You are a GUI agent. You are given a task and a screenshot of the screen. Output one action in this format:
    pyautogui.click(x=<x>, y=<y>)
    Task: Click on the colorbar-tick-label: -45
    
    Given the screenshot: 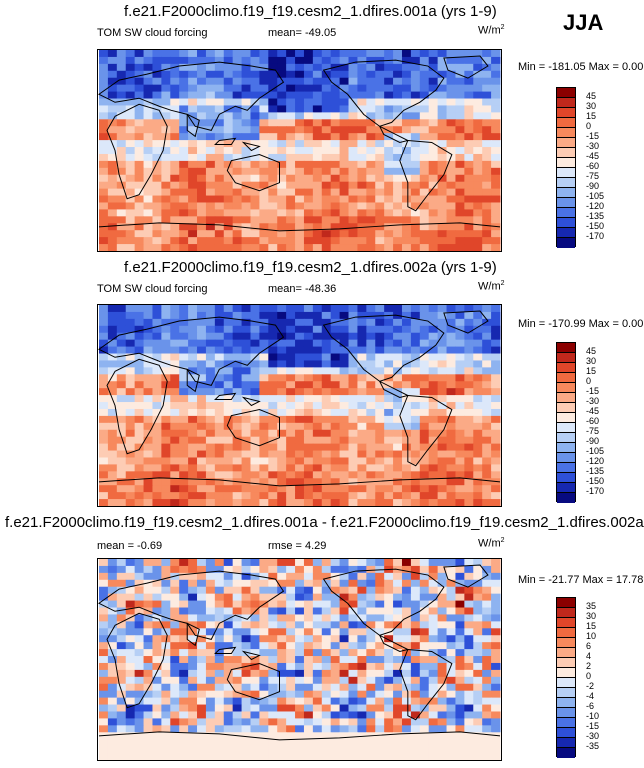 What is the action you would take?
    pyautogui.click(x=593, y=411)
    